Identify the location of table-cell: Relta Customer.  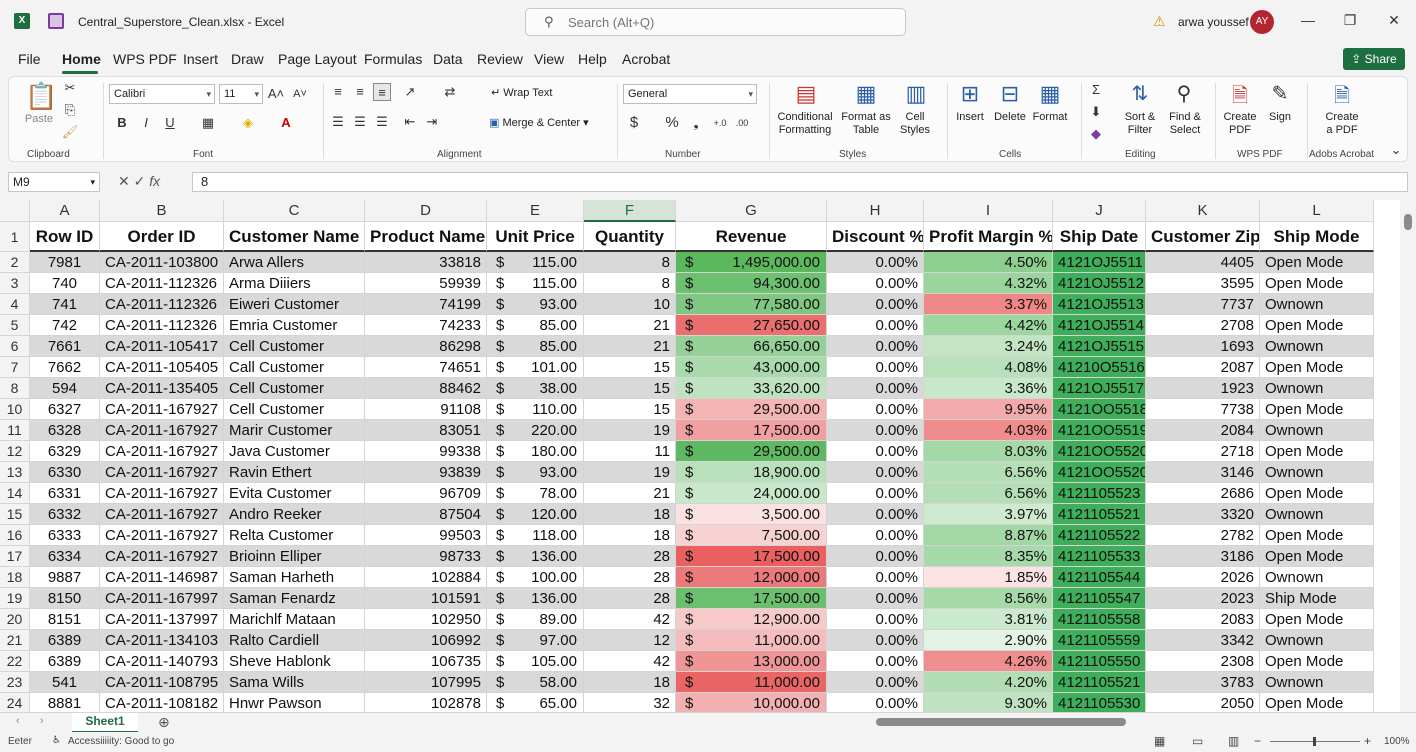
(294, 535).